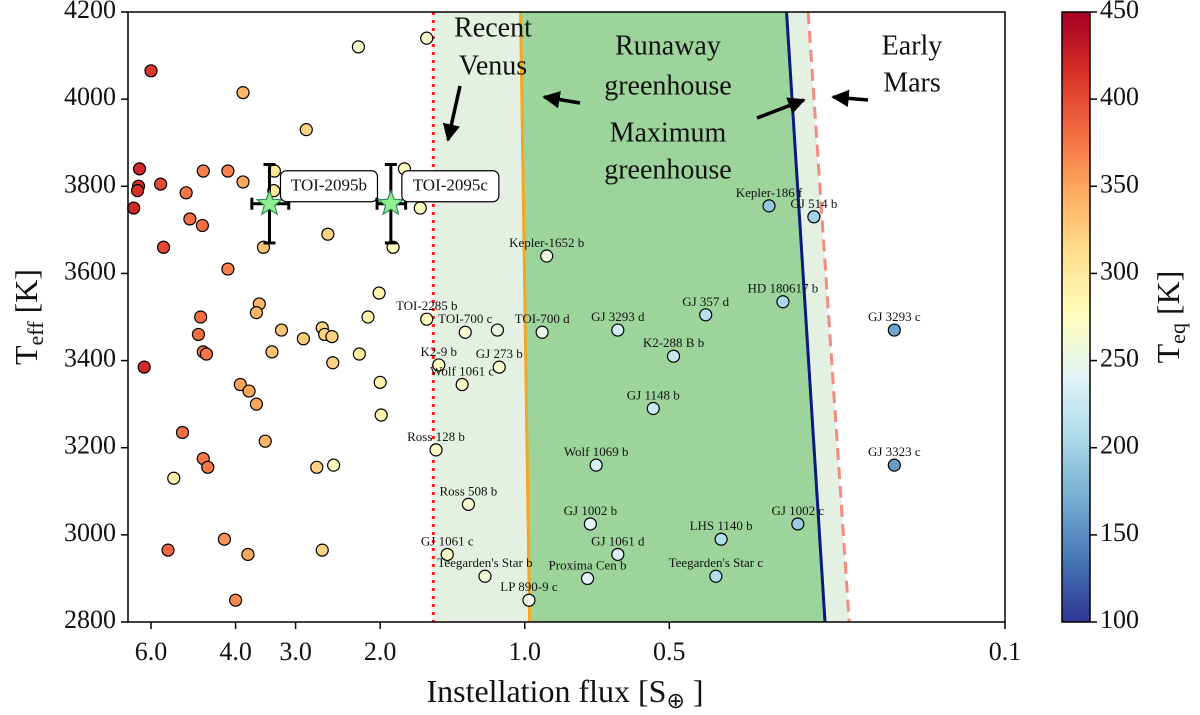  Describe the element at coordinates (1170, 317) in the screenshot. I see `colorbar-label: Teq [K]` at that location.